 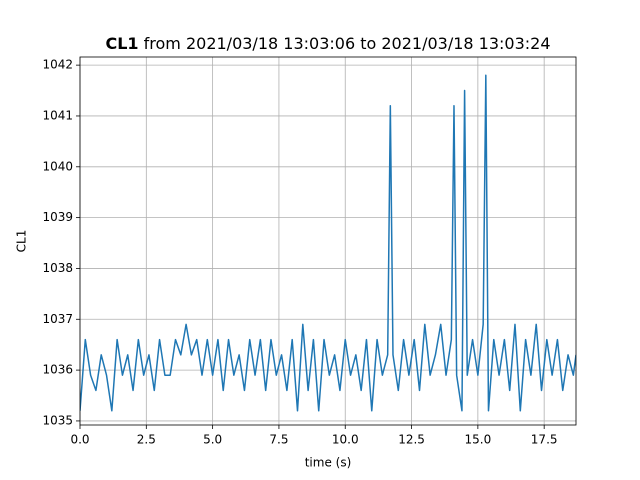 I want to click on x-tick-label: 15.0, so click(x=478, y=440).